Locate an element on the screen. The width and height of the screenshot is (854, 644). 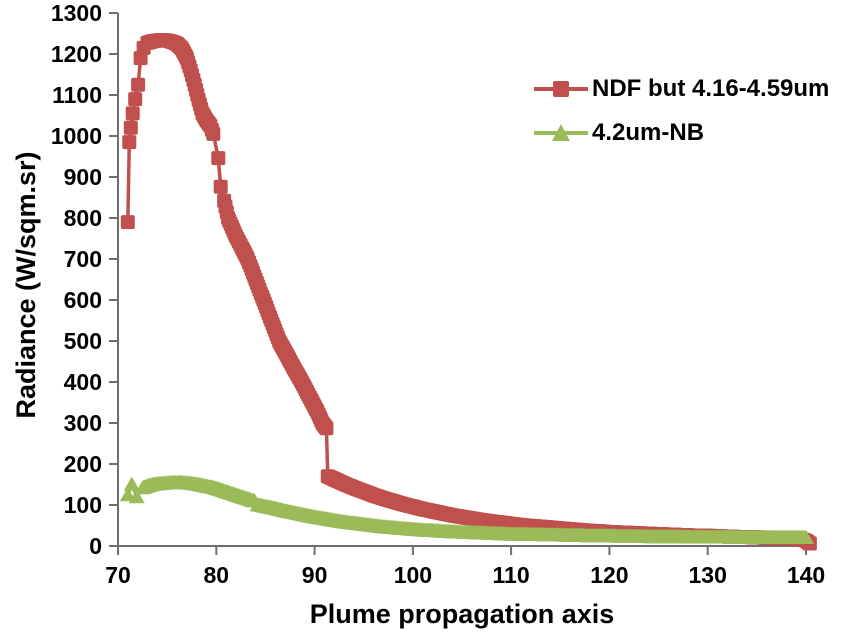
legend-label: 4.2um-NB is located at coordinates (648, 132).